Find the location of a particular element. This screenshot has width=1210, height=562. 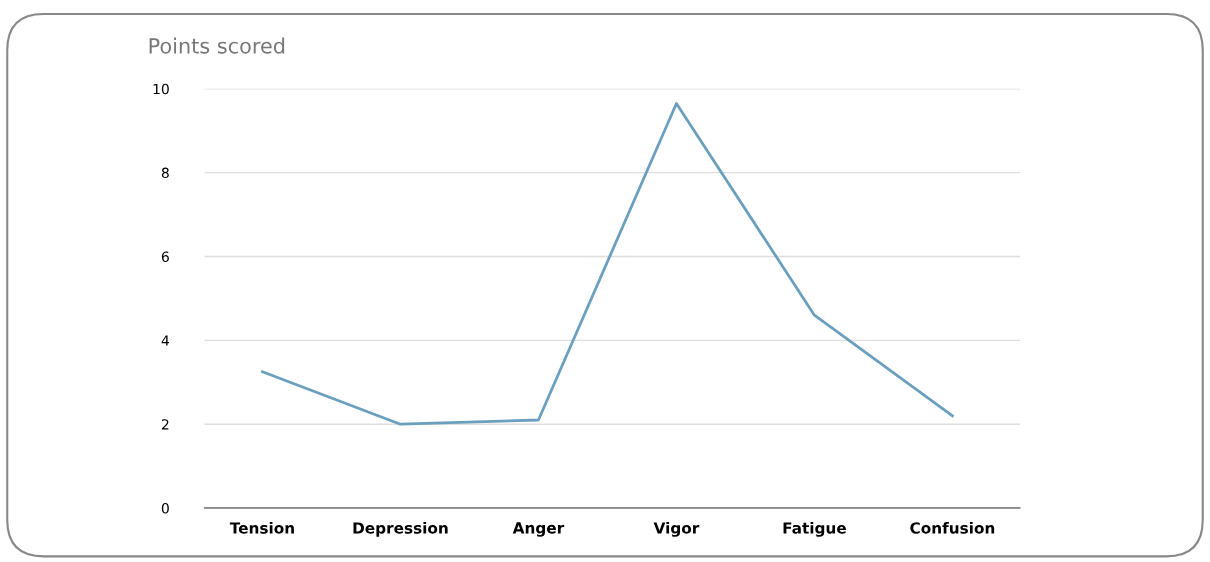

y-tick-label: 6 is located at coordinates (165, 256).